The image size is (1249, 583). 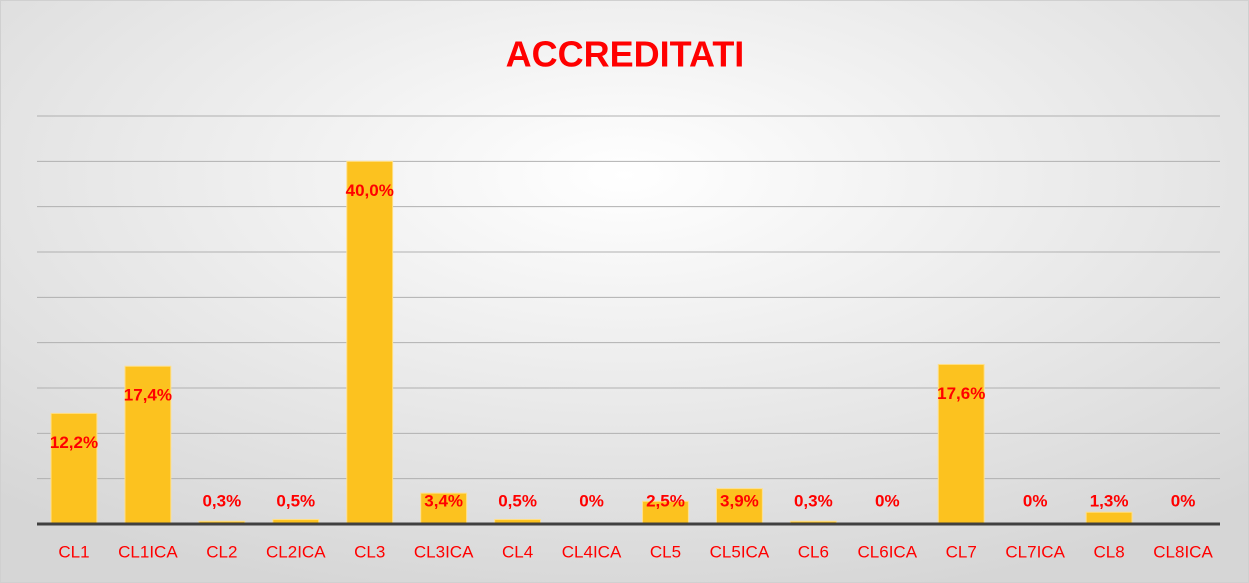 I want to click on x-tick-label: CL6ICA, so click(x=888, y=551).